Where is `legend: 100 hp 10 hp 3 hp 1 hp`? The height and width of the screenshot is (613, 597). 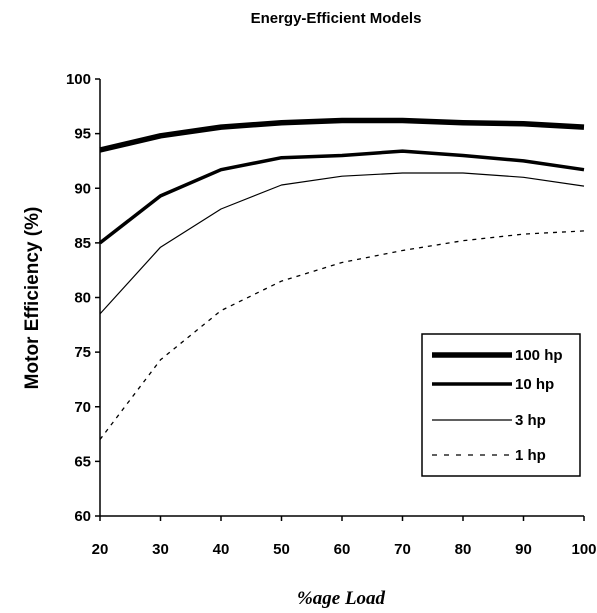 legend: 100 hp 10 hp 3 hp 1 hp is located at coordinates (501, 405).